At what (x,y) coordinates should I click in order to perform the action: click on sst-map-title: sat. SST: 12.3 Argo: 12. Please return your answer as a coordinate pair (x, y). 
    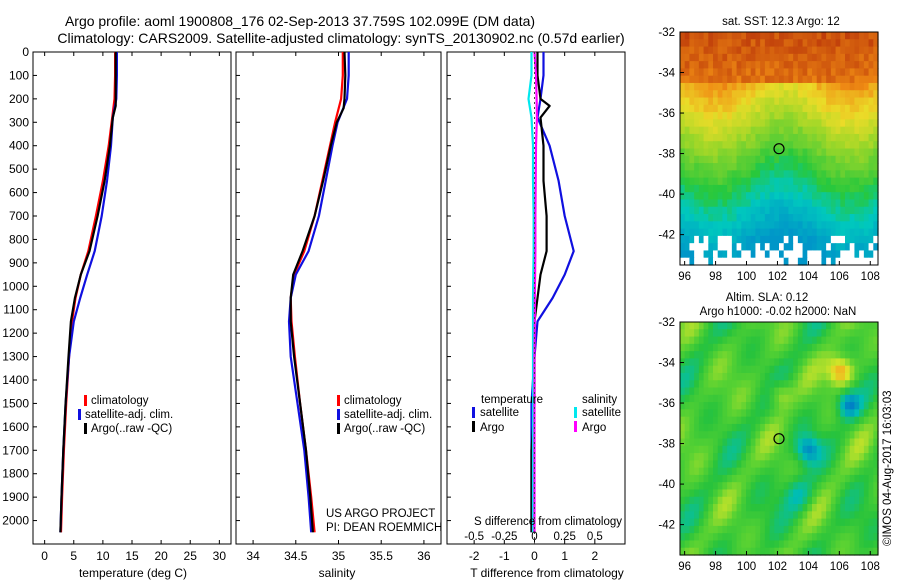
    Looking at the image, I should click on (781, 22).